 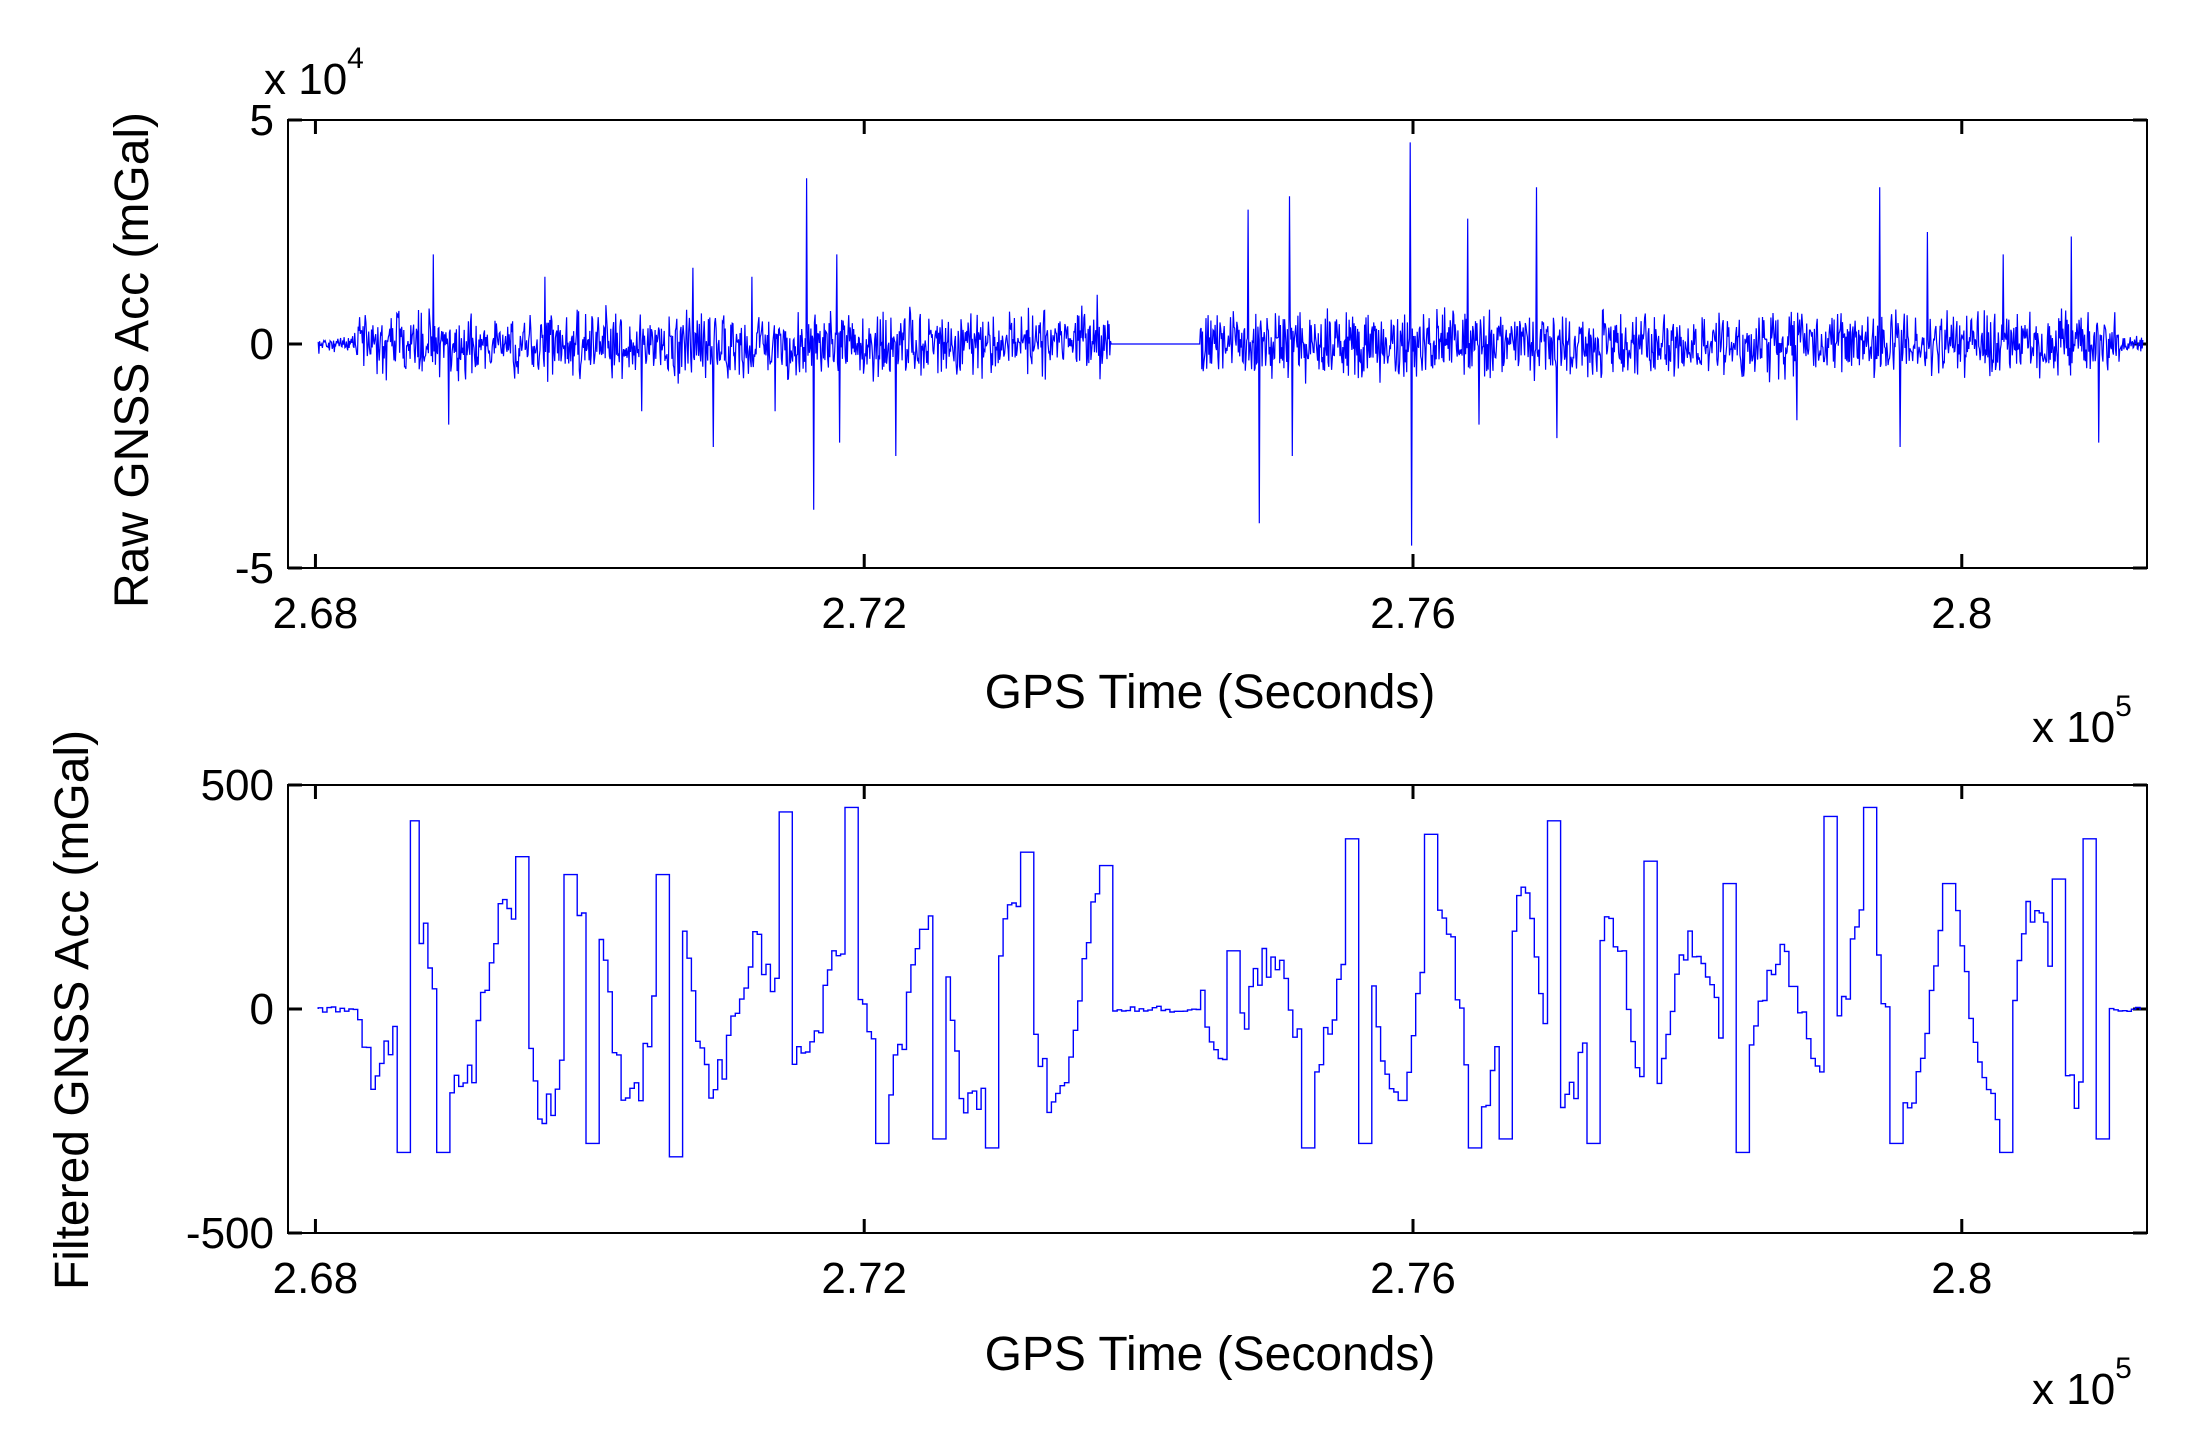 I want to click on filtered-acc-y-tick-labels: -500 0 500, so click(x=230, y=1009).